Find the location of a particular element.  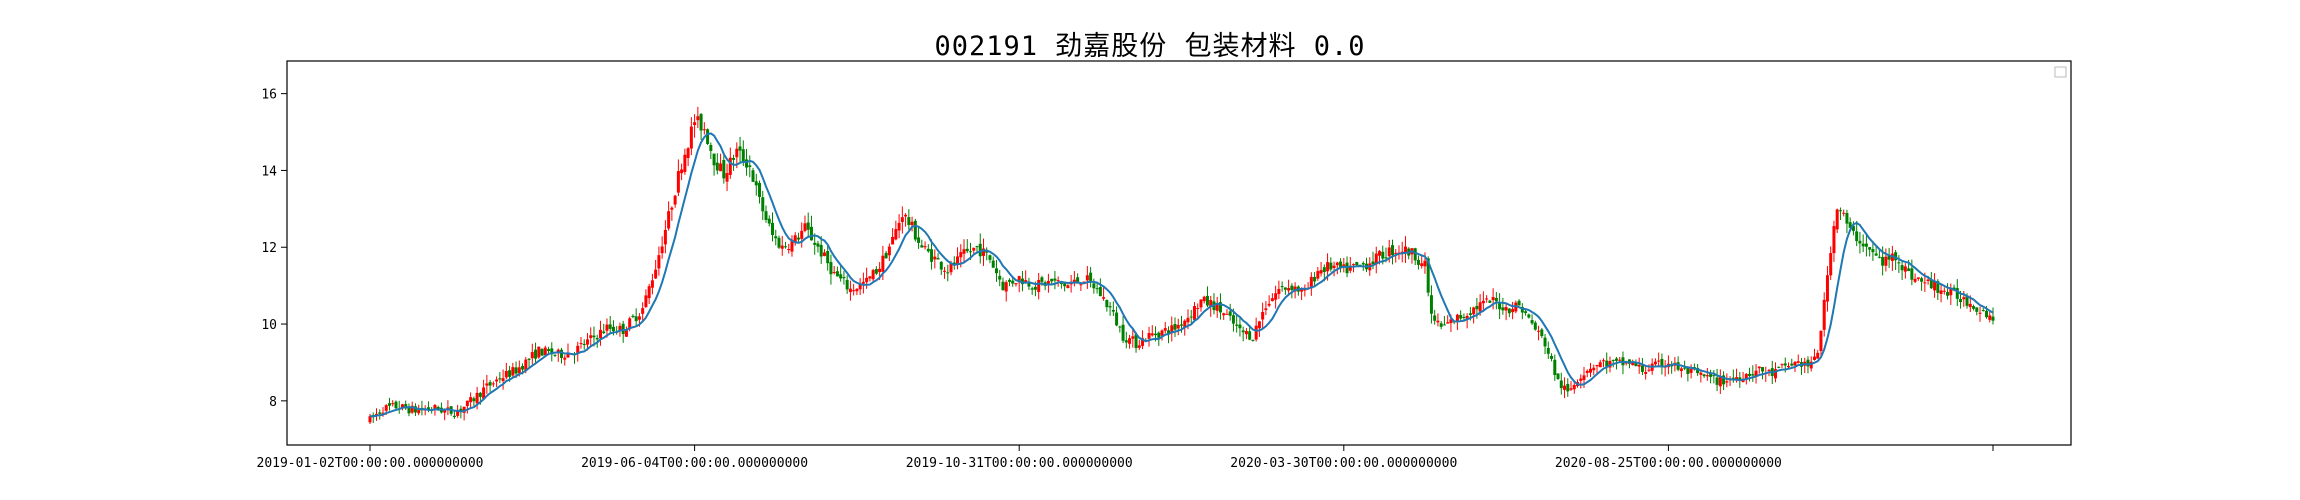

y-tick-label: 14 is located at coordinates (269, 171).